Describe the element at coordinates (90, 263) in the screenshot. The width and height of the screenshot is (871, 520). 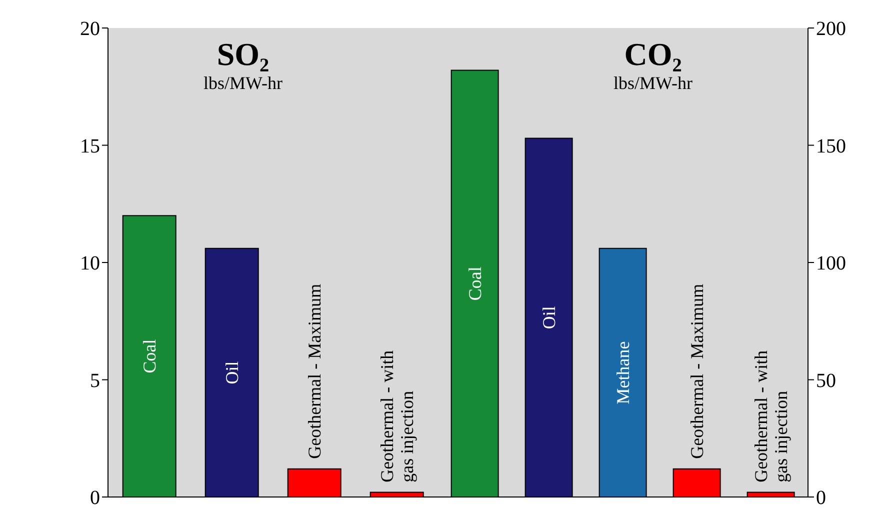
I see `y-tick-label: 10` at that location.